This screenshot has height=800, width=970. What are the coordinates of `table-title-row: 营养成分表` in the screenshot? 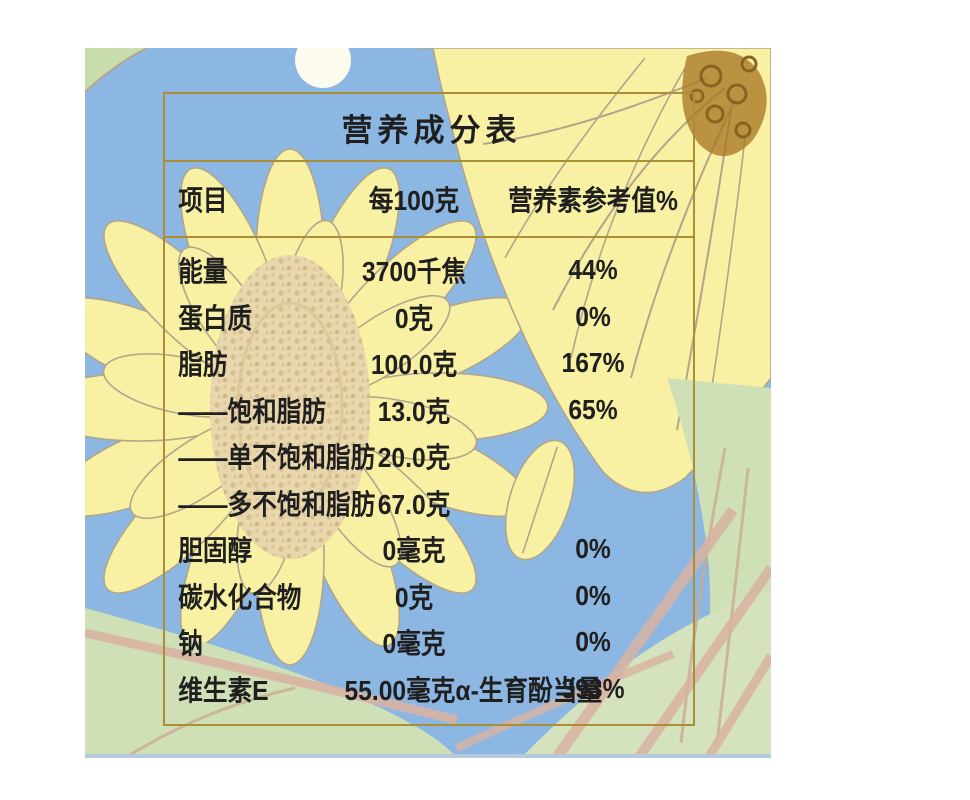 It's located at (429, 128).